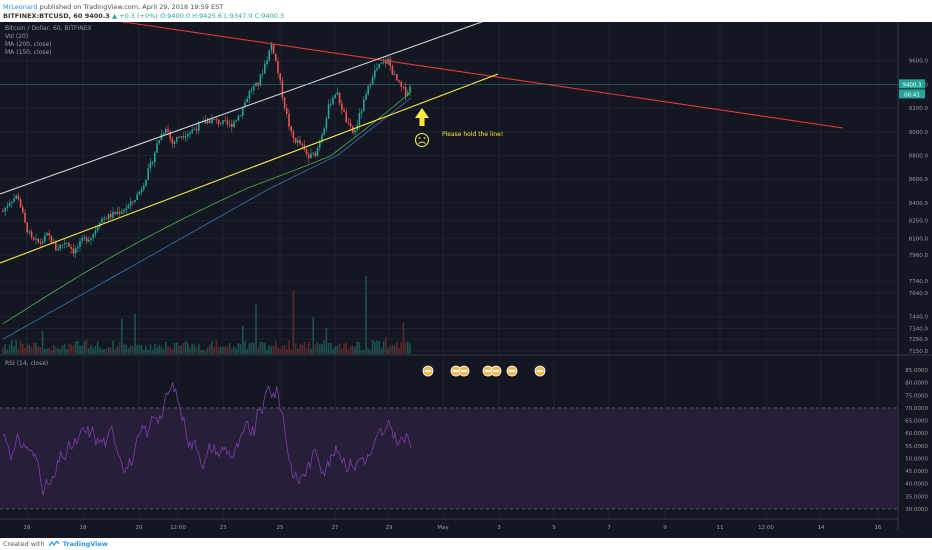 This screenshot has height=550, width=932. What do you see at coordinates (916, 485) in the screenshot?
I see `rsi-tick-label: 40.0000` at bounding box center [916, 485].